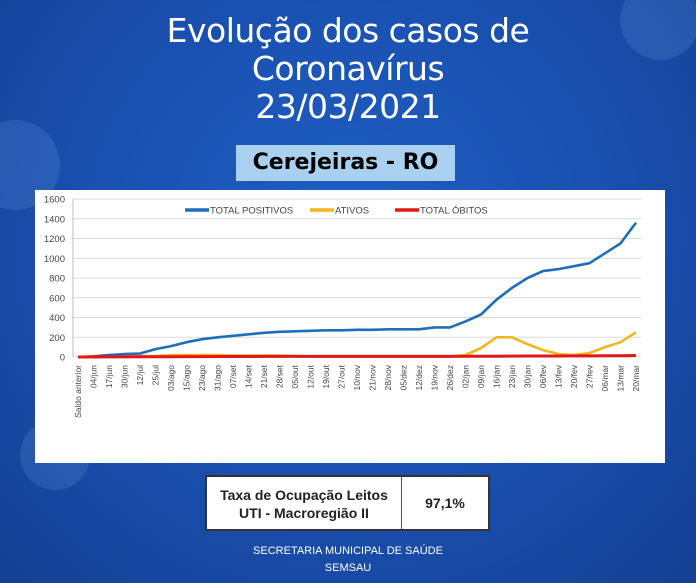 The image size is (696, 583). I want to click on y-tick-label: 1600, so click(54, 200).